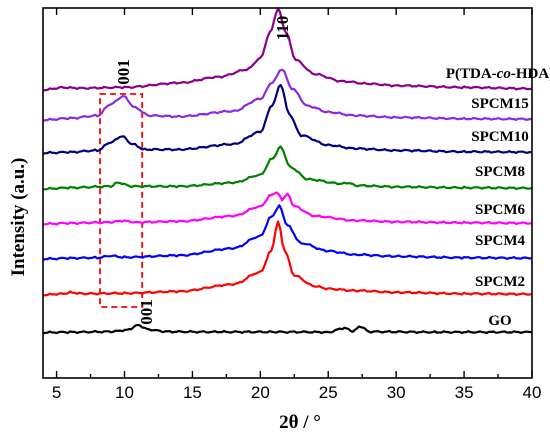  I want to click on annotation-001-0: 001, so click(123, 72).